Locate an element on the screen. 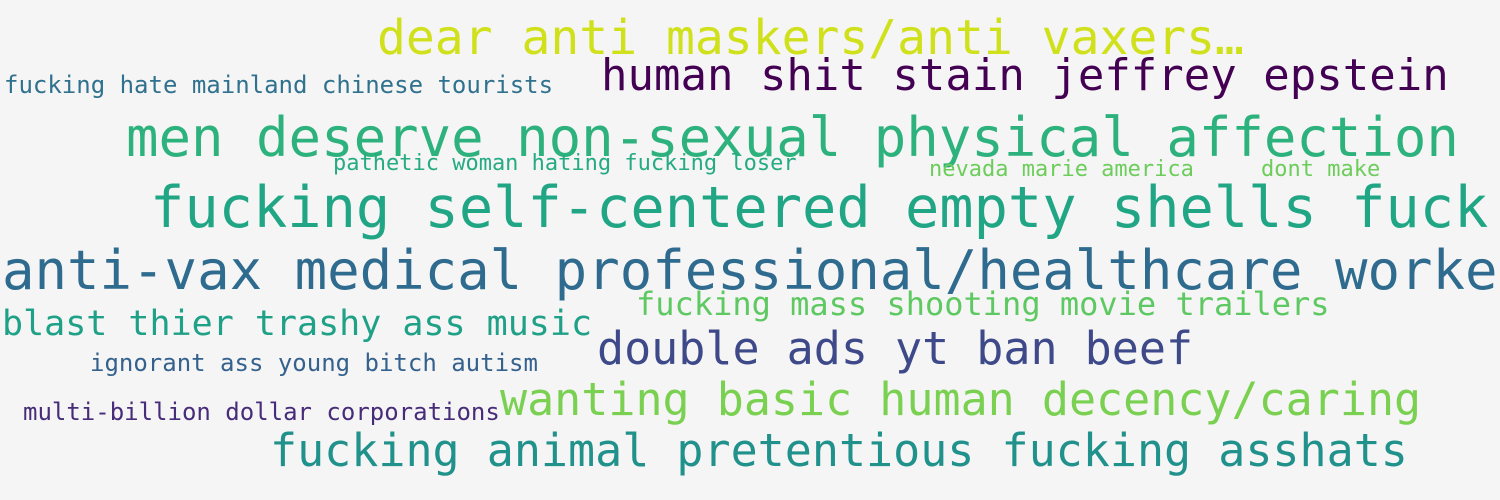 Image resolution: width=1500 pixels, height=500 pixels. cloud-phrase: multi-billion dollar corporations is located at coordinates (261, 412).